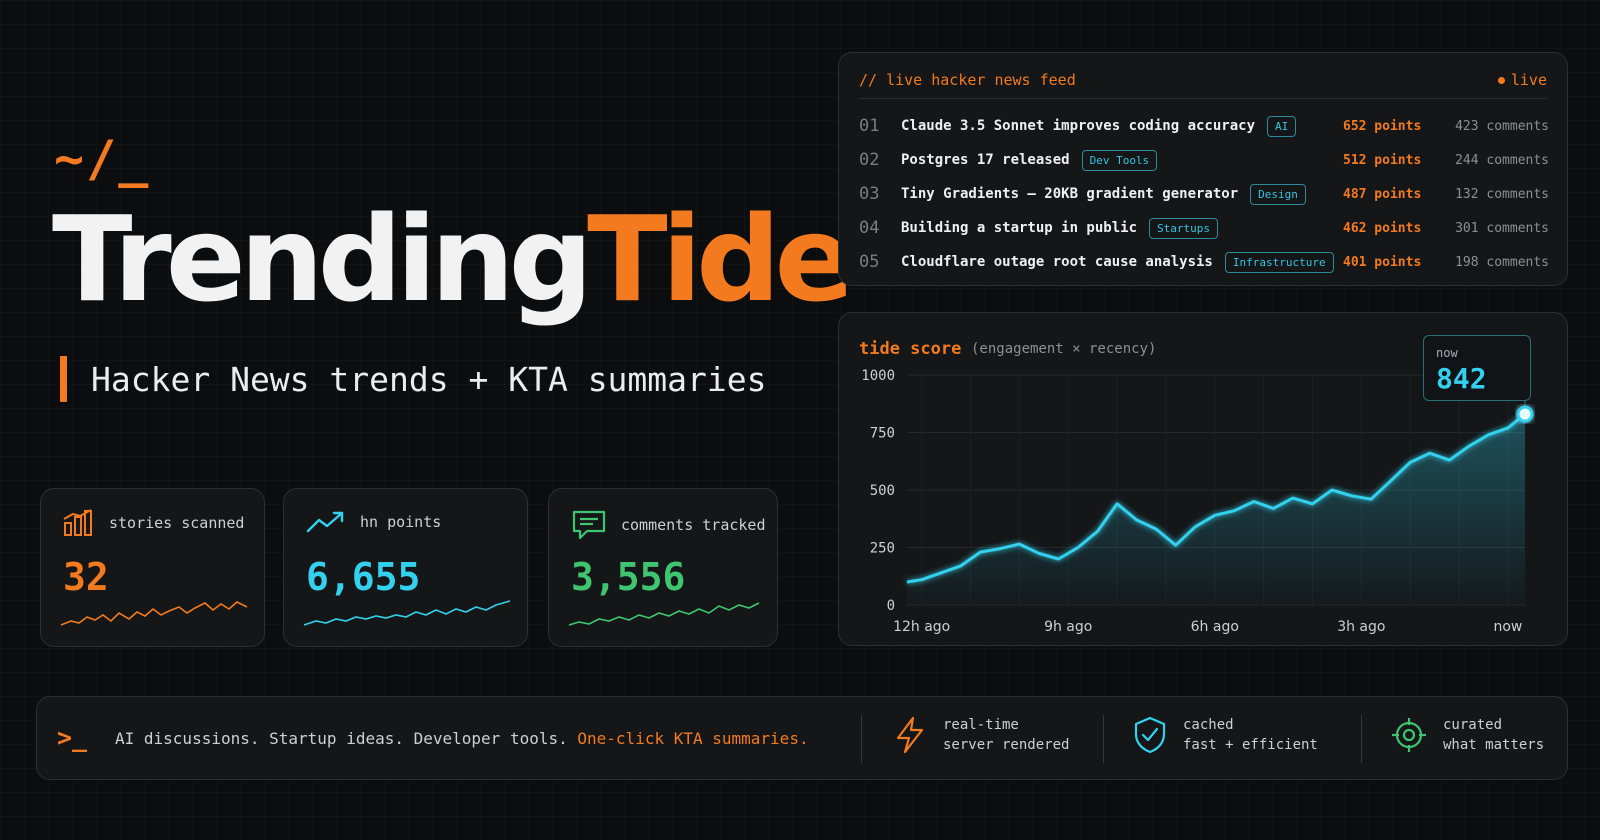 Image resolution: width=1600 pixels, height=840 pixels. Describe the element at coordinates (1006, 735) in the screenshot. I see `feature-lines: real-time server rendered` at that location.